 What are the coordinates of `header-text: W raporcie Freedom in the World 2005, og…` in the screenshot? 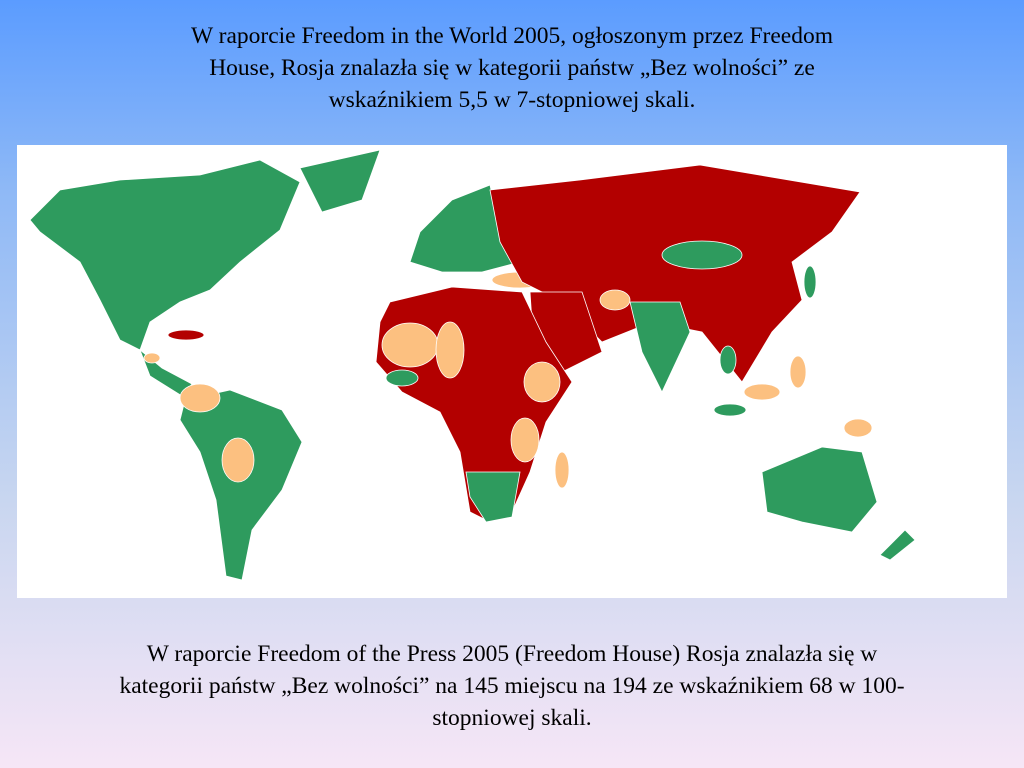 It's located at (512, 68).